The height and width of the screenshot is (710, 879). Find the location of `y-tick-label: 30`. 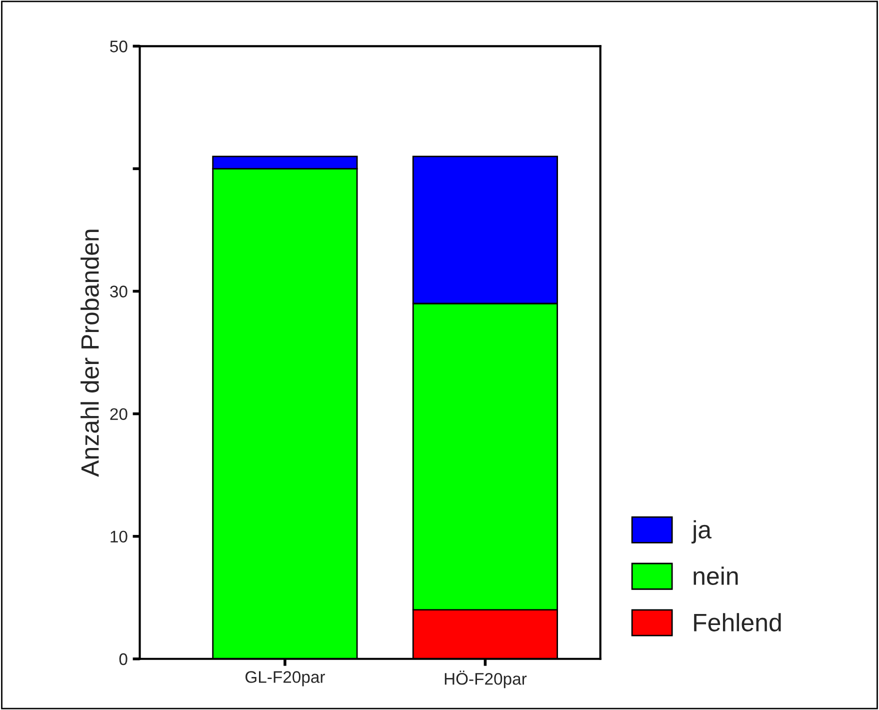

y-tick-label: 30 is located at coordinates (119, 292).